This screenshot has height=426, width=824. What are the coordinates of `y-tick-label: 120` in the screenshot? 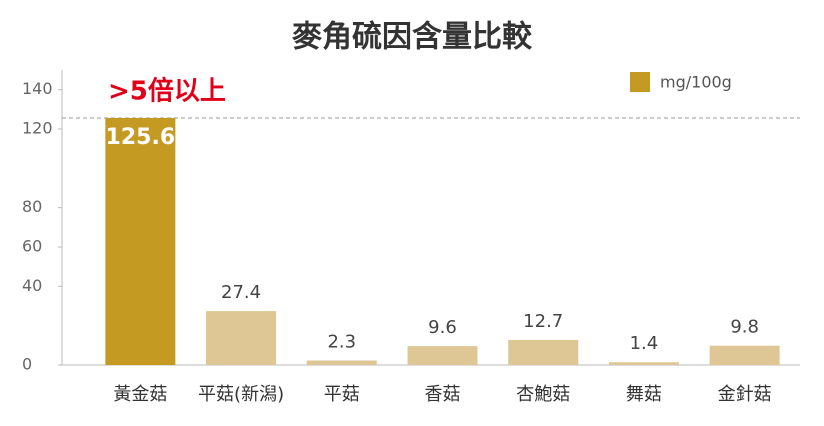 It's located at (37, 128).